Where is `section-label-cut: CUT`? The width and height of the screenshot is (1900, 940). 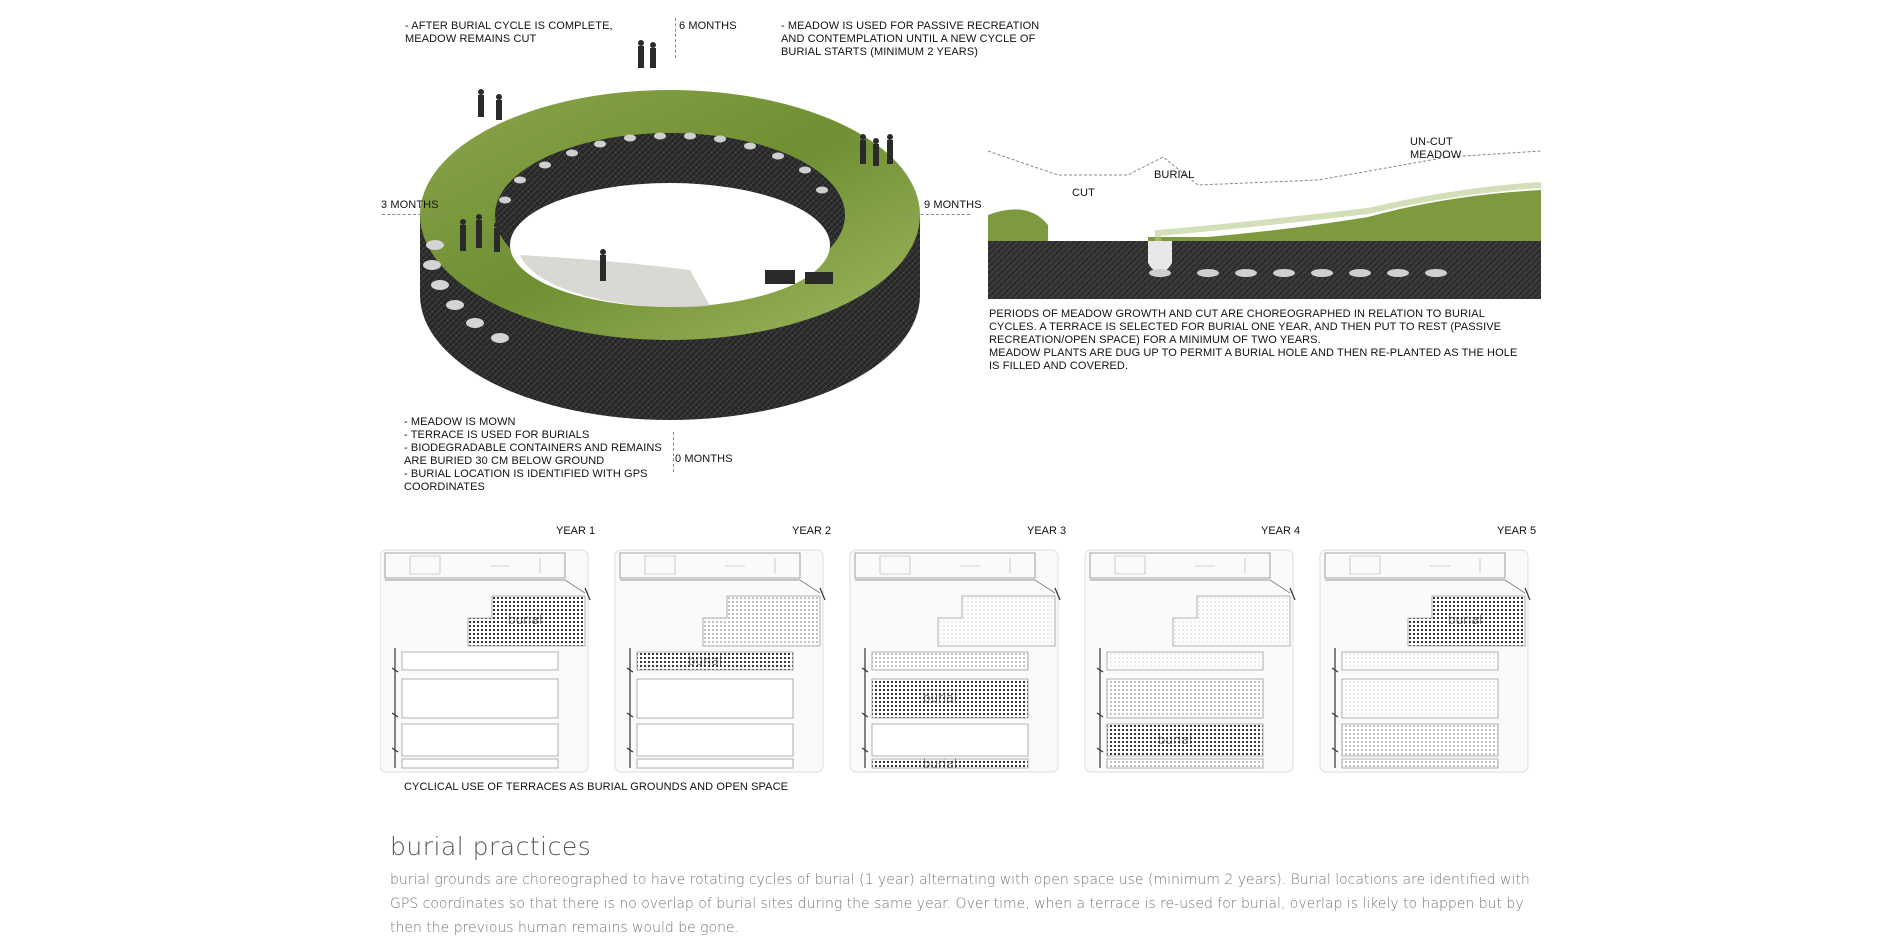 section-label-cut: CUT is located at coordinates (1083, 193).